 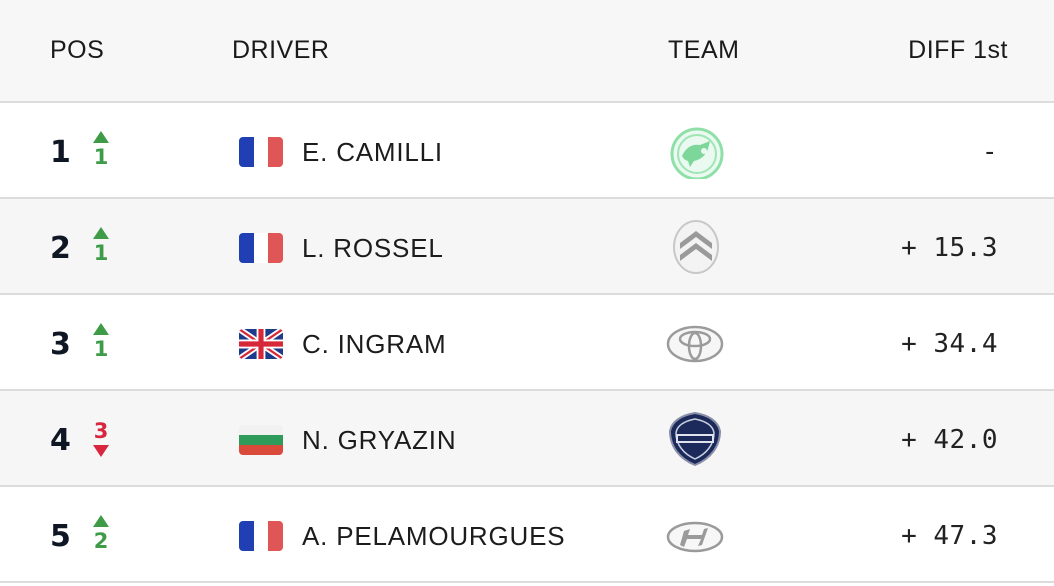 What do you see at coordinates (101, 431) in the screenshot?
I see `position-change-value: 3` at bounding box center [101, 431].